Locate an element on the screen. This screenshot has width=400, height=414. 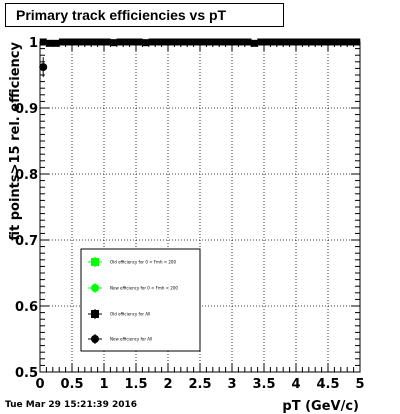
y-tick-labels: 0.5 0.6 0.7 0.8 0.9 1 is located at coordinates (26, 208).